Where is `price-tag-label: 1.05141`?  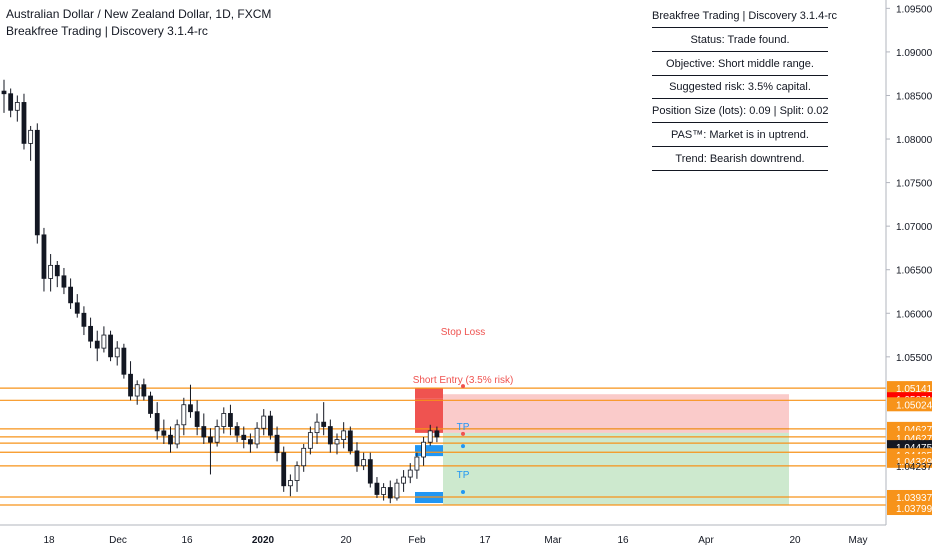 price-tag-label: 1.05141 is located at coordinates (914, 389).